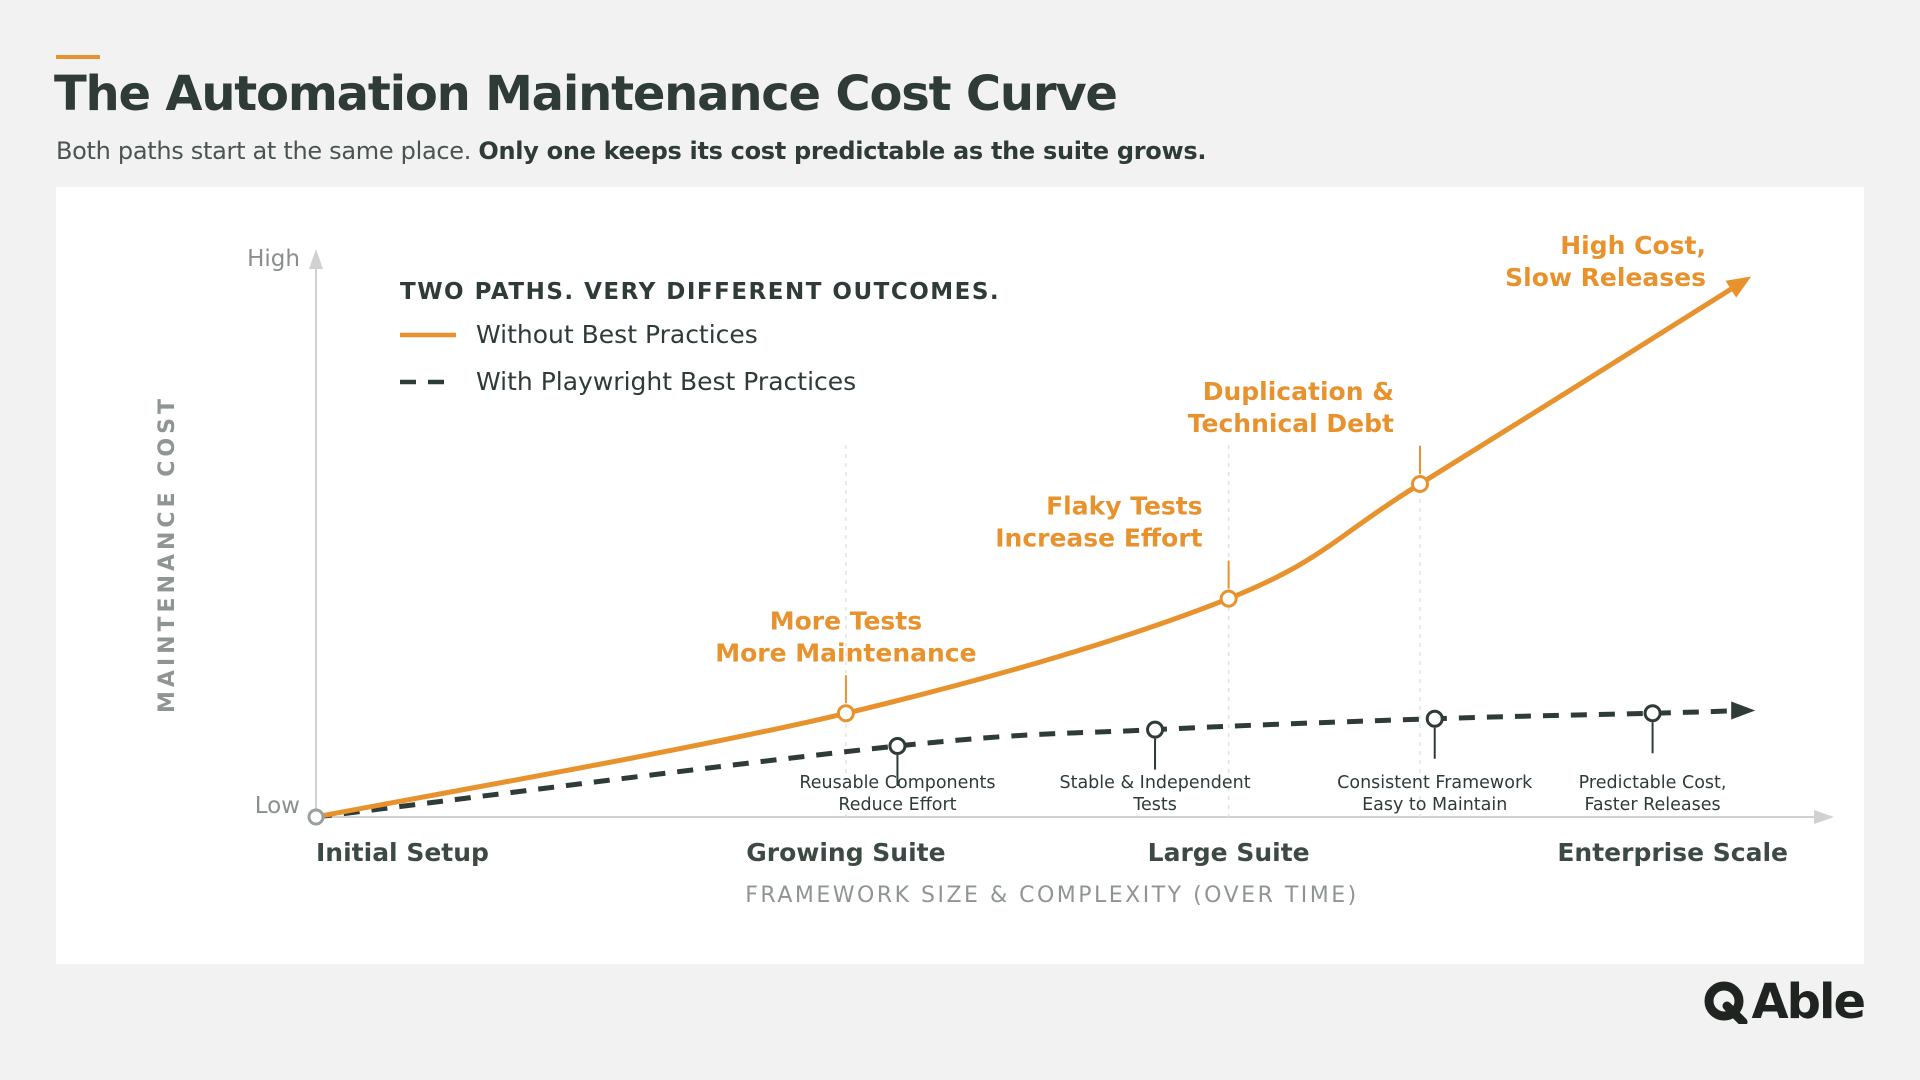  I want to click on orange-line-arrow-icon, so click(1738, 287).